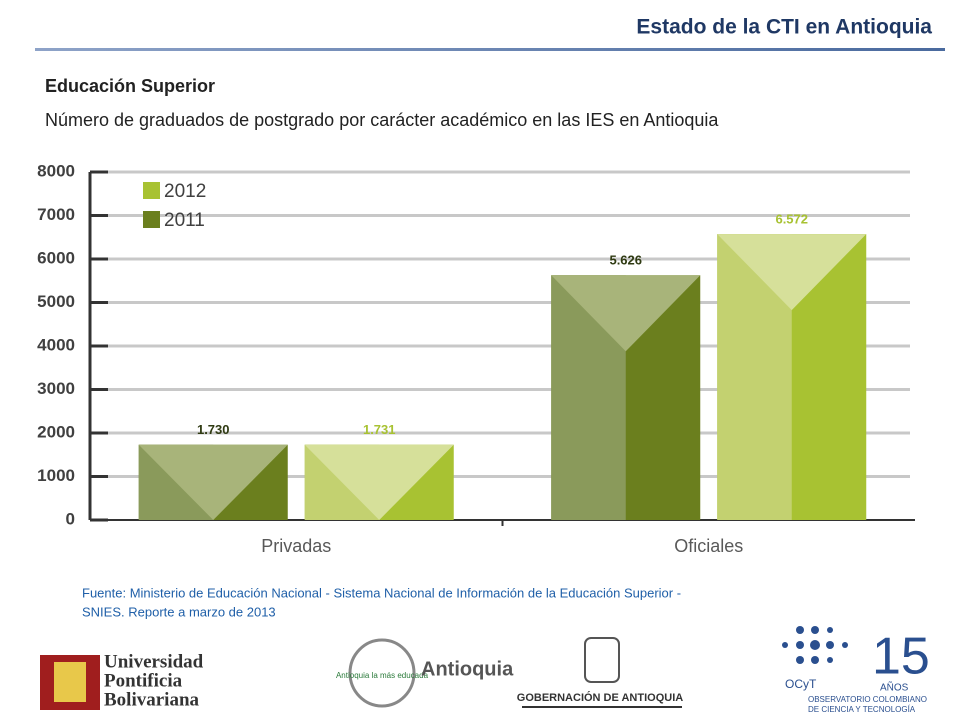  What do you see at coordinates (154, 661) in the screenshot?
I see `upb-name: Universidad` at bounding box center [154, 661].